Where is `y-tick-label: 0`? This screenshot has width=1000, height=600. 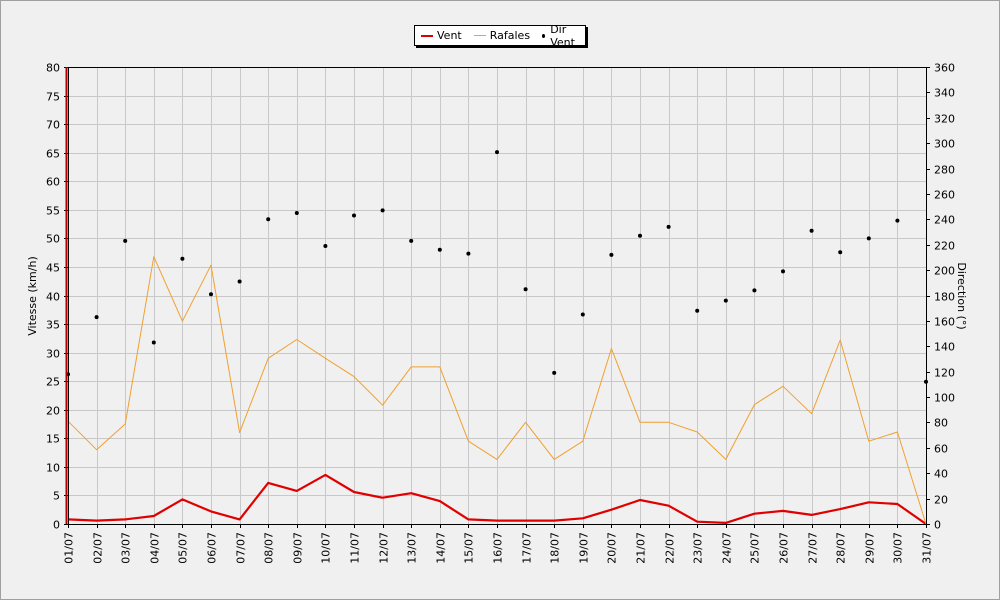
y-tick-label: 0 is located at coordinates (56, 525).